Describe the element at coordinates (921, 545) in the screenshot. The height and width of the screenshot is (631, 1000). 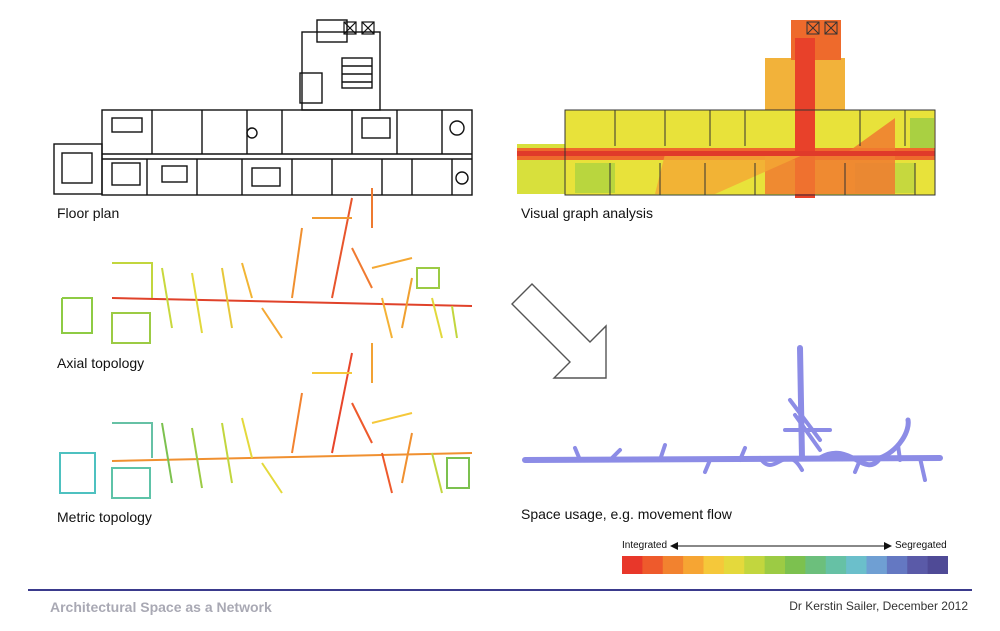
I see `legend-segregated-label: Segregated` at that location.